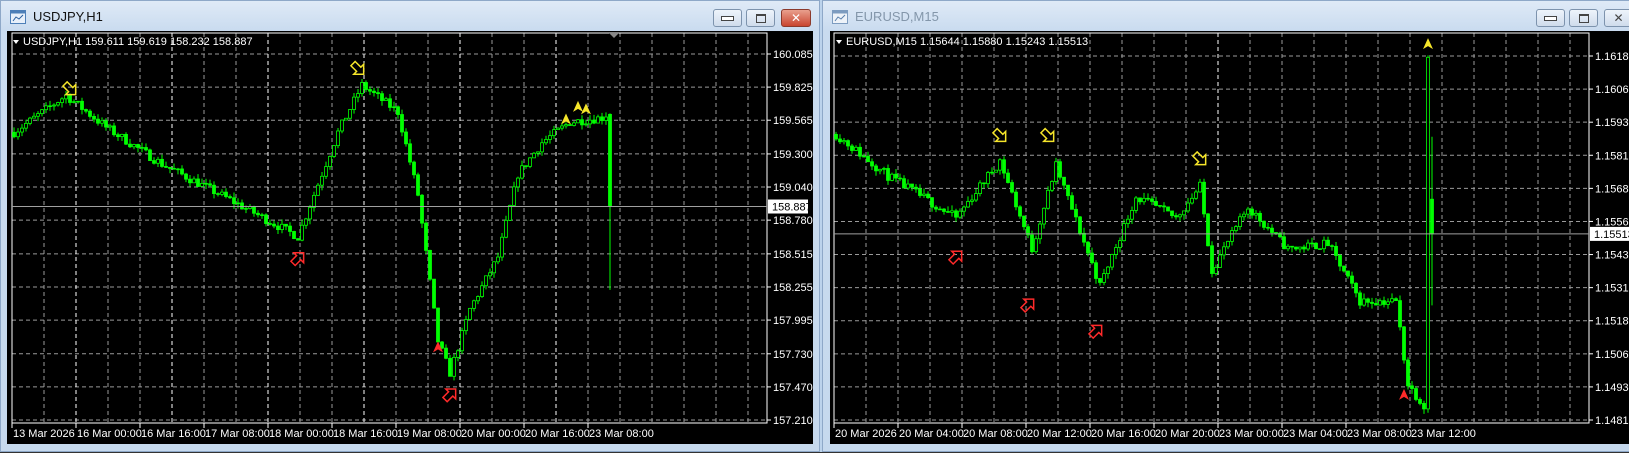  I want to click on buy-arrow-icon, so click(1027, 305).